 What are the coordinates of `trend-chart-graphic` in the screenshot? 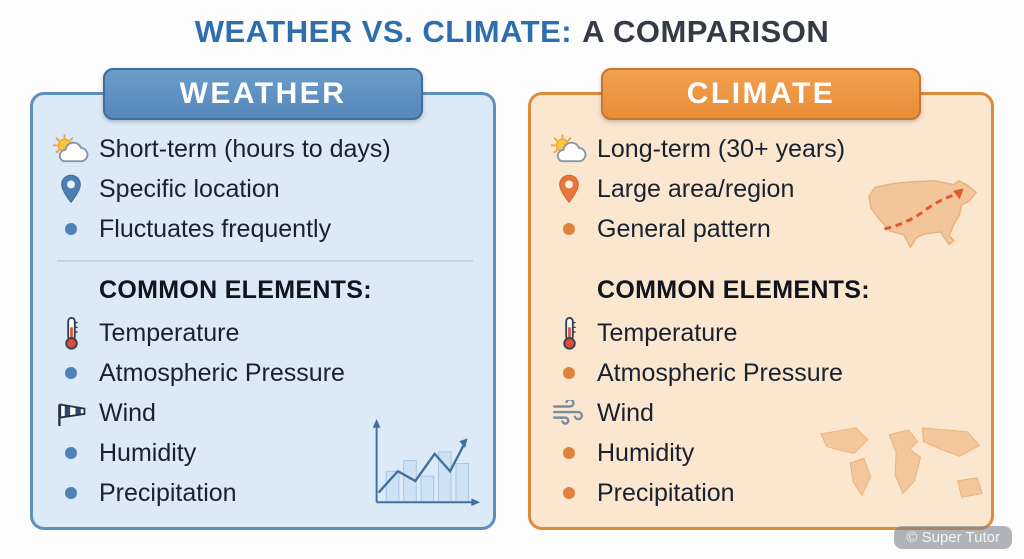 It's located at (424, 467).